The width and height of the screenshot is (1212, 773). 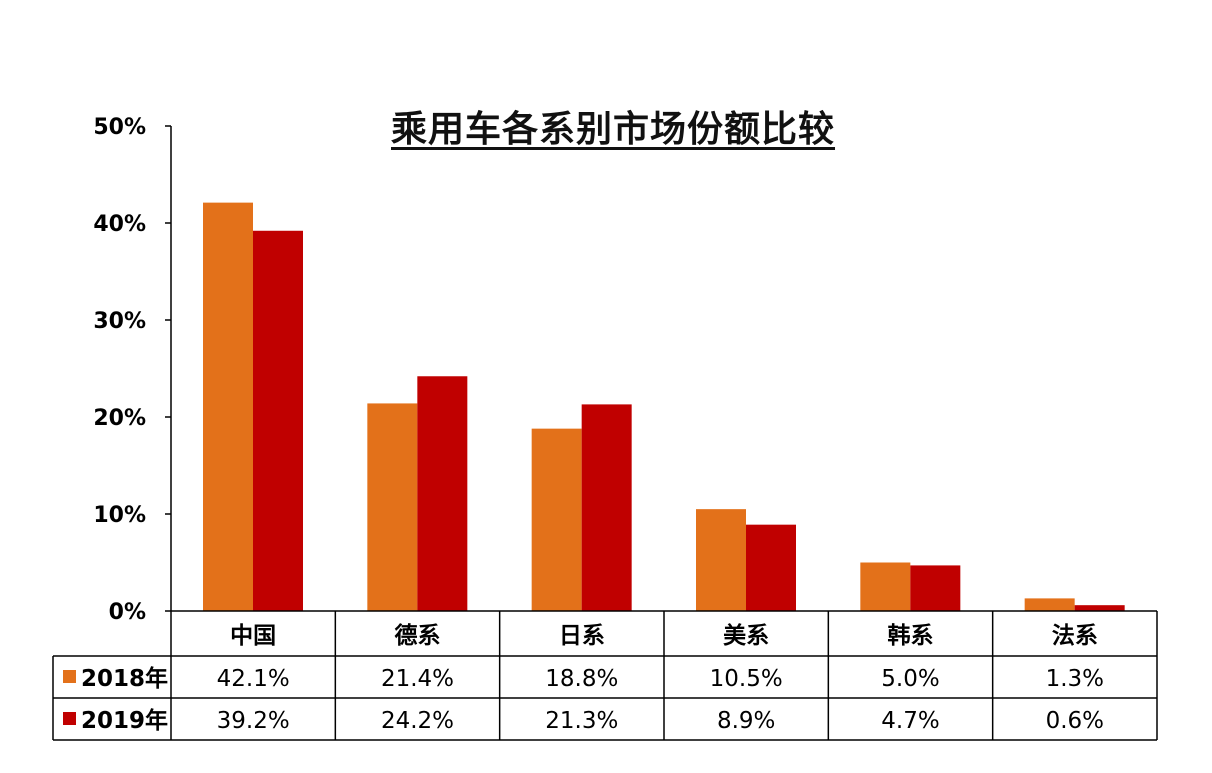 I want to click on category-label: 德系, so click(x=418, y=635).